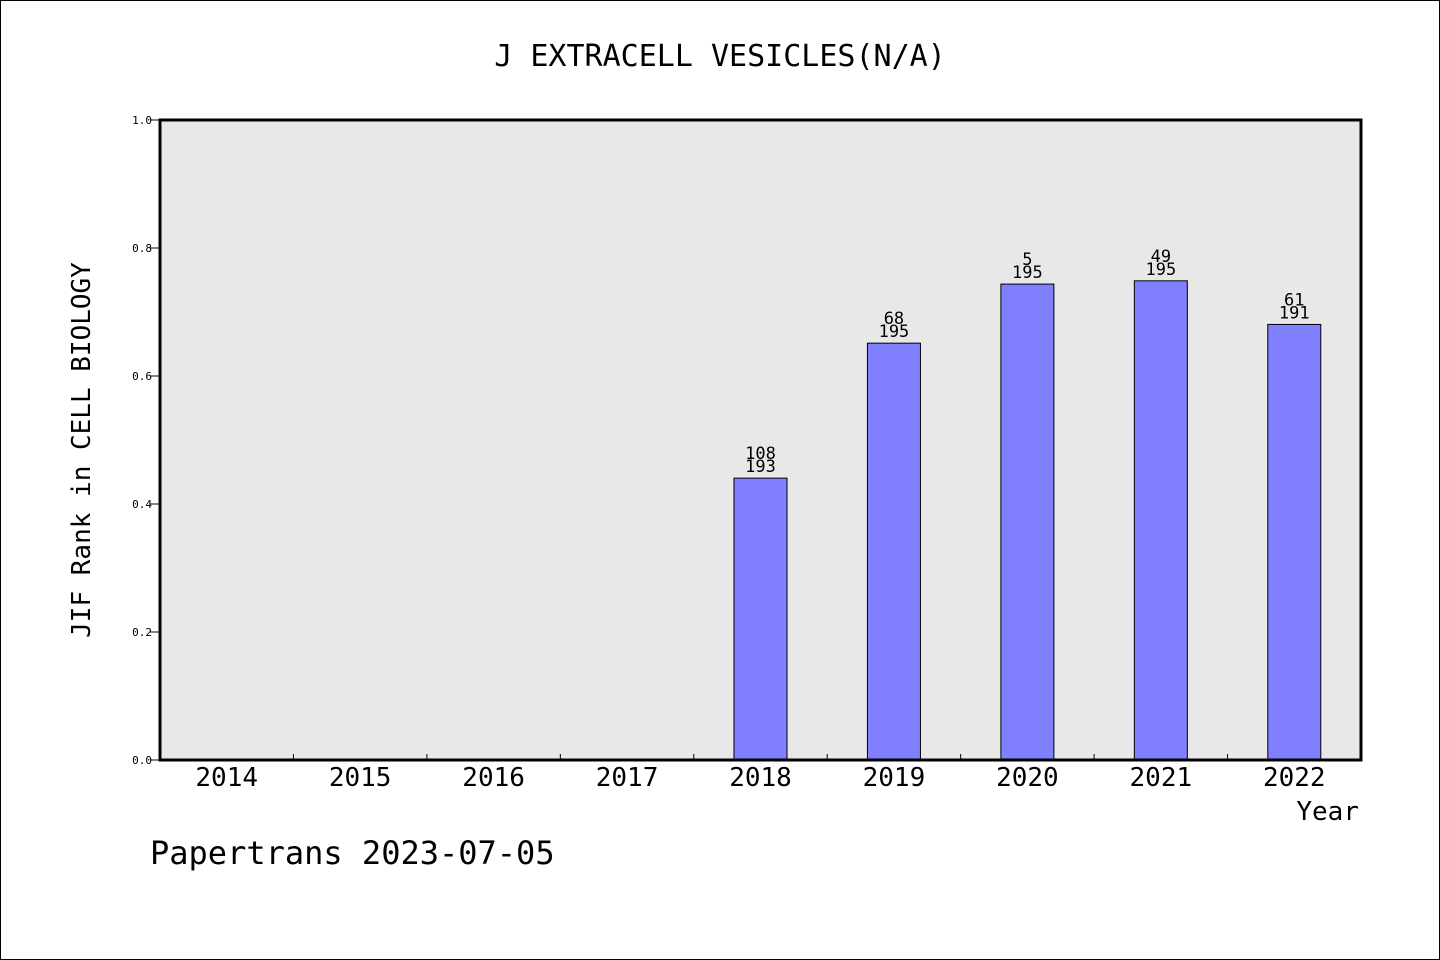 Image resolution: width=1440 pixels, height=960 pixels. What do you see at coordinates (352, 853) in the screenshot?
I see `footer-text: Papertrans 2023-07-05` at bounding box center [352, 853].